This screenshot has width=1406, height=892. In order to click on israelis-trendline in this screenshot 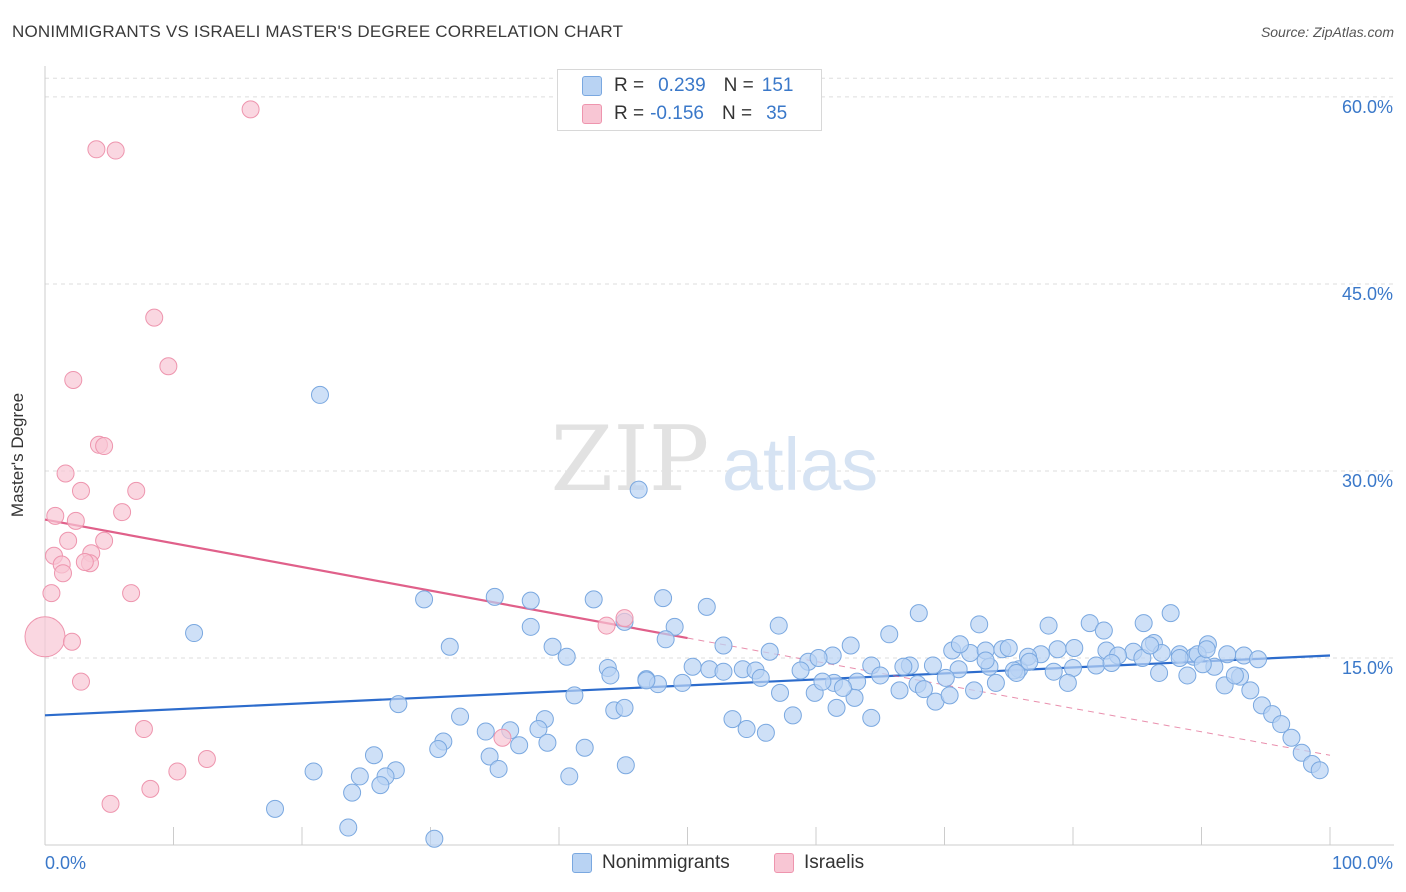, I will do `click(366, 579)`.